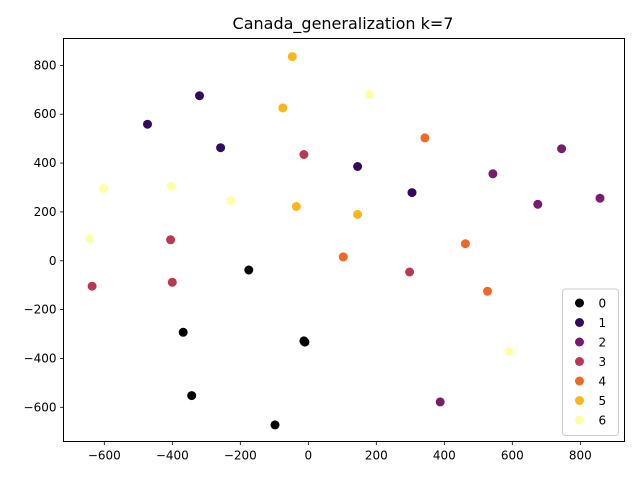 The width and height of the screenshot is (640, 480). I want to click on legend-box, so click(590, 362).